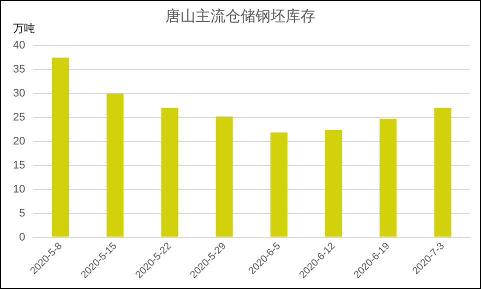 The width and height of the screenshot is (481, 289). I want to click on y-tick-label: 5, so click(22, 213).